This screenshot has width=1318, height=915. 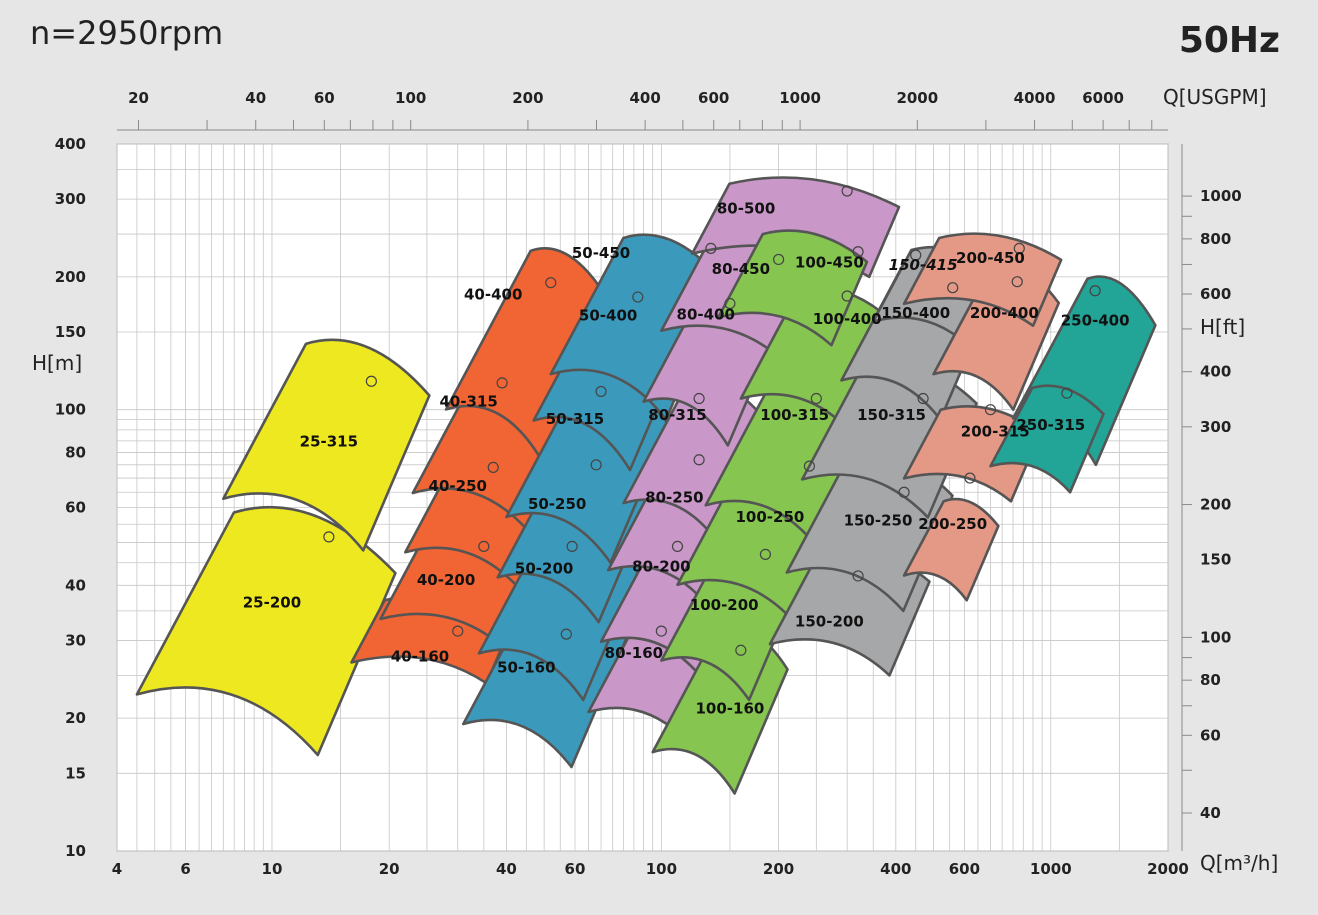 I want to click on pump-label-250-315: 250-315, so click(x=1050, y=425).